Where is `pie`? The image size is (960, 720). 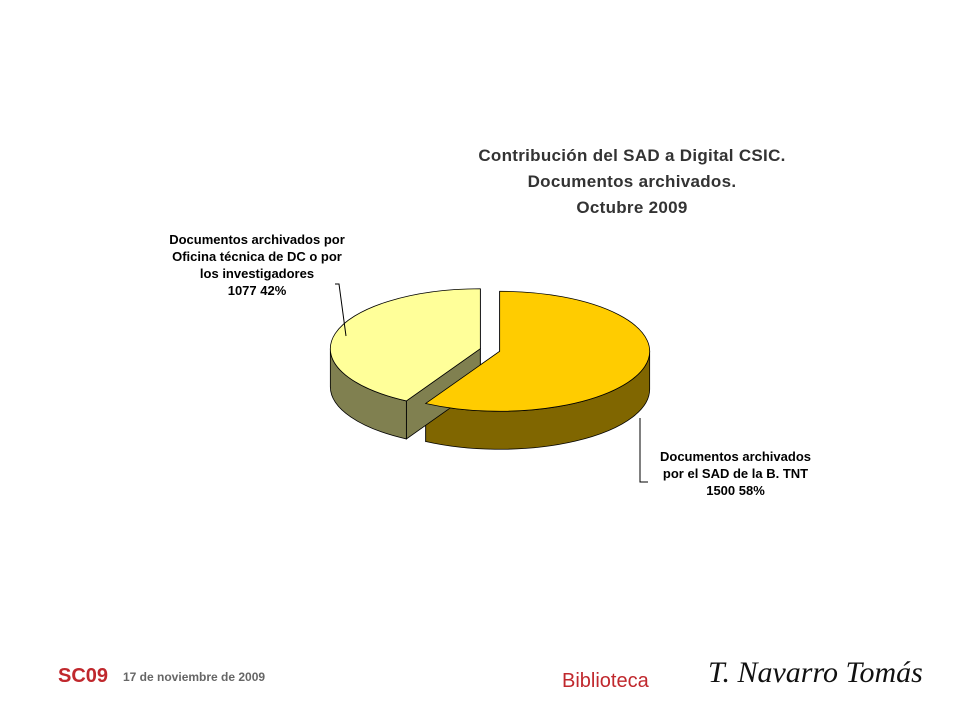
pie is located at coordinates (490, 369).